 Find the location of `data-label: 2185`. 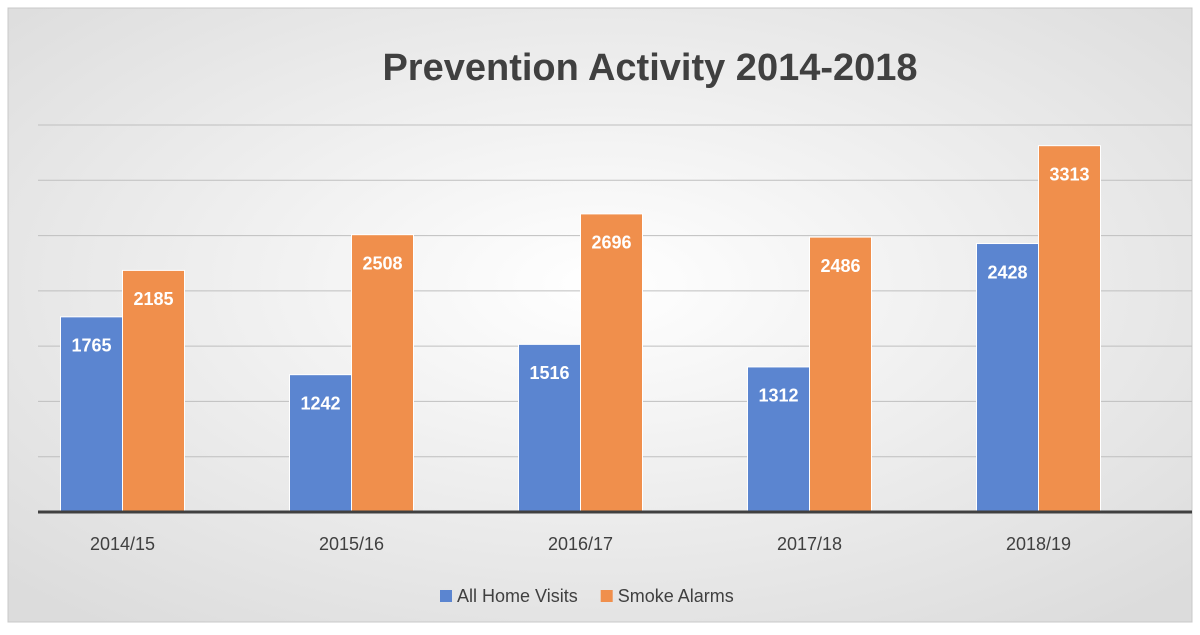

data-label: 2185 is located at coordinates (153, 299).